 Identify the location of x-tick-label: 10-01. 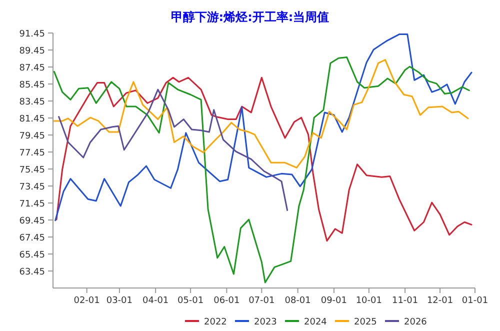
(369, 301).